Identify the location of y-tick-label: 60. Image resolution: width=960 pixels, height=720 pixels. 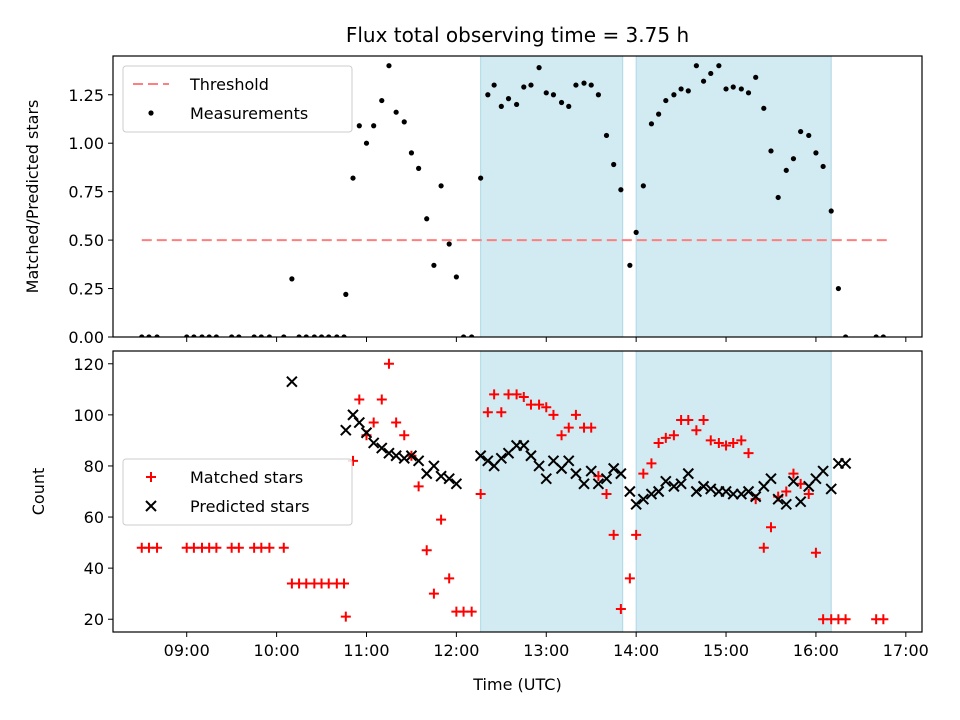
(94, 517).